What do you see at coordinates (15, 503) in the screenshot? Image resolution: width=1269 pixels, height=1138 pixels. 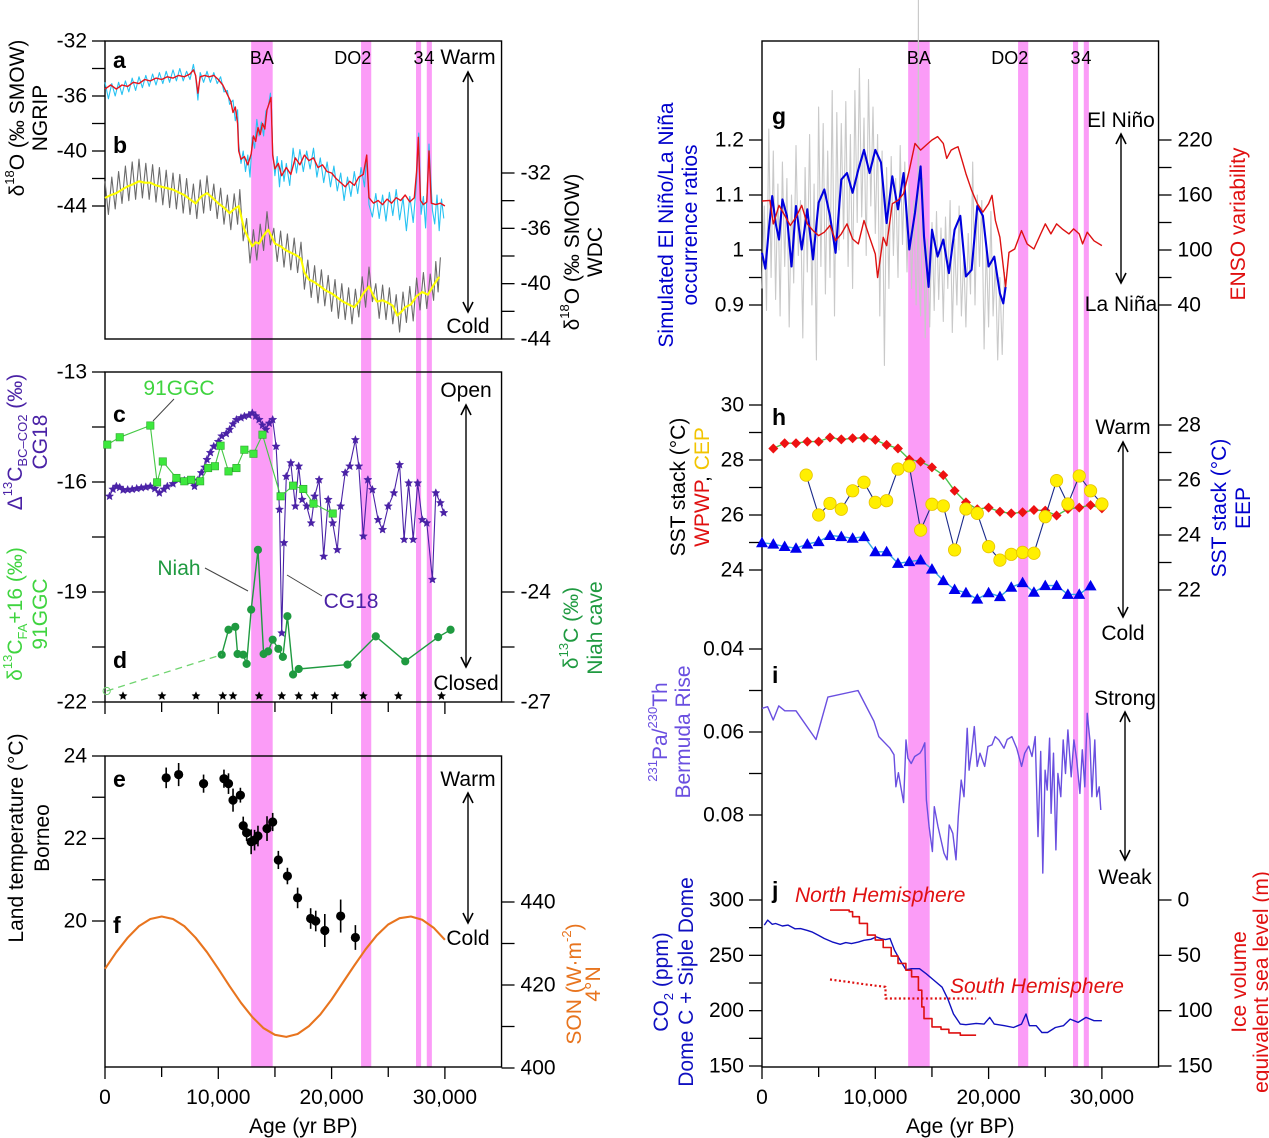 I see `axis-title-part: Δ` at bounding box center [15, 503].